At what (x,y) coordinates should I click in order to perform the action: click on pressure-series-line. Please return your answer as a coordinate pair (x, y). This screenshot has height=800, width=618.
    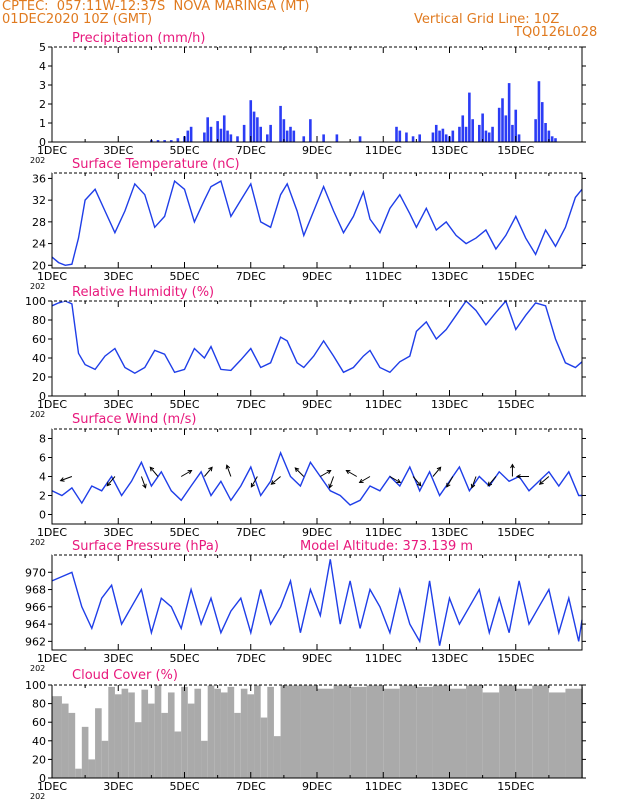
    Looking at the image, I should click on (317, 602).